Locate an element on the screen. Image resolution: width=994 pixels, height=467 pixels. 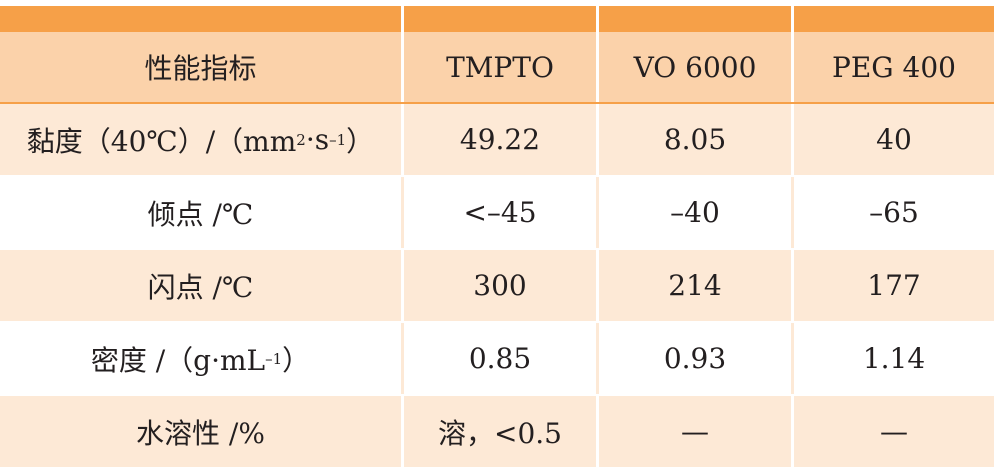
column-header: 性能指标 is located at coordinates (202, 67).